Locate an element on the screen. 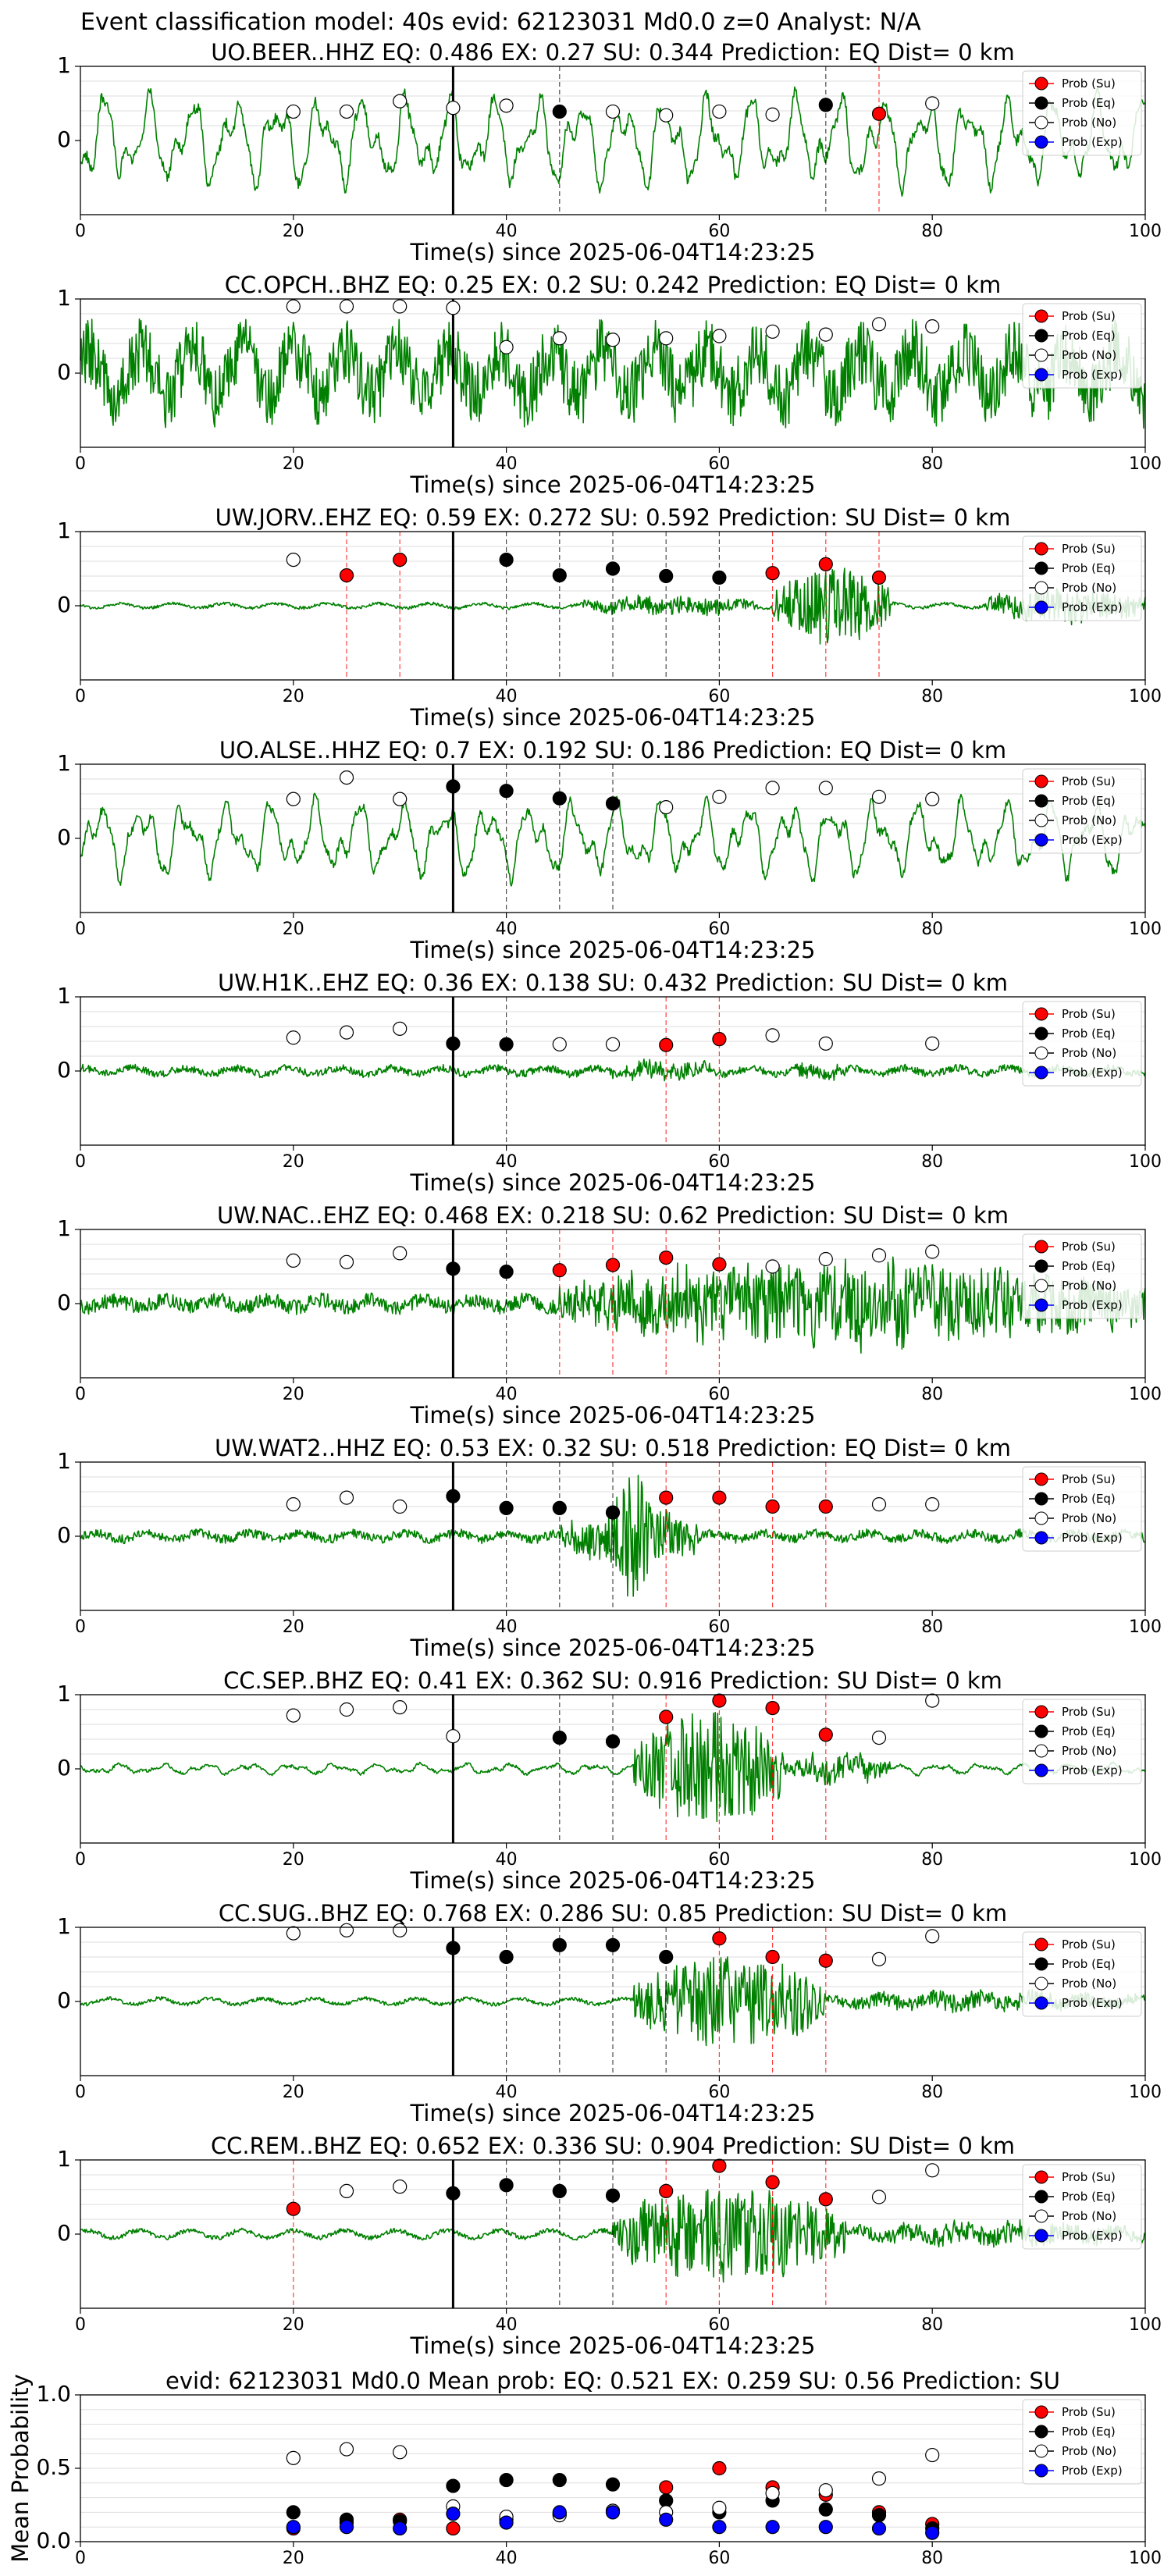 The image size is (1171, 2576). y-tick-label: 0 is located at coordinates (64, 2233).